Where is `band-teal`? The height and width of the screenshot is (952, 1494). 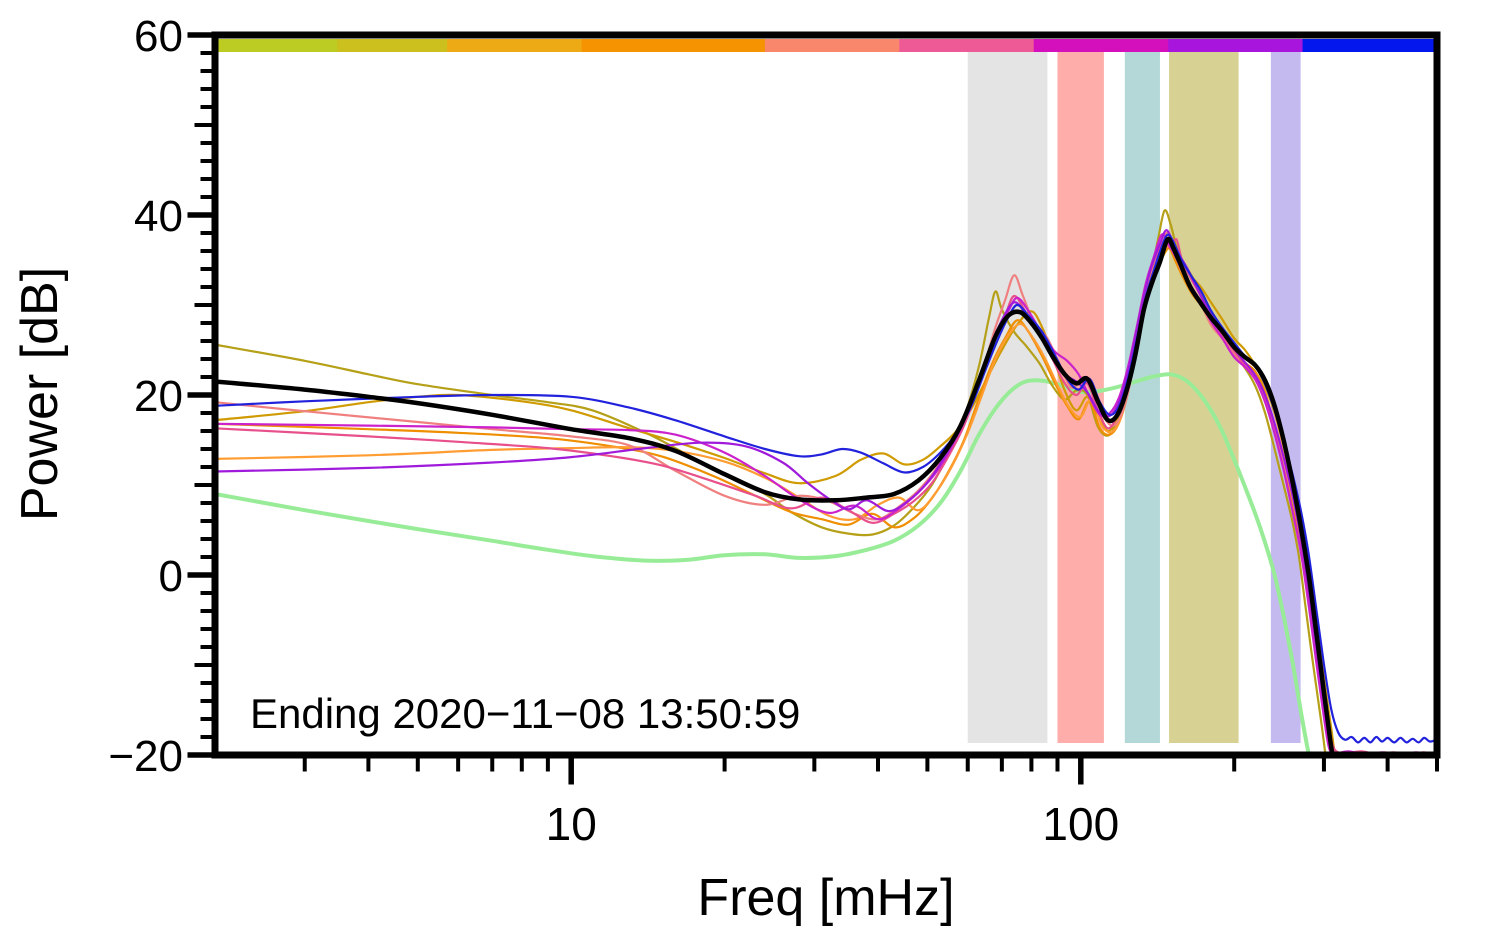
band-teal is located at coordinates (1142, 391).